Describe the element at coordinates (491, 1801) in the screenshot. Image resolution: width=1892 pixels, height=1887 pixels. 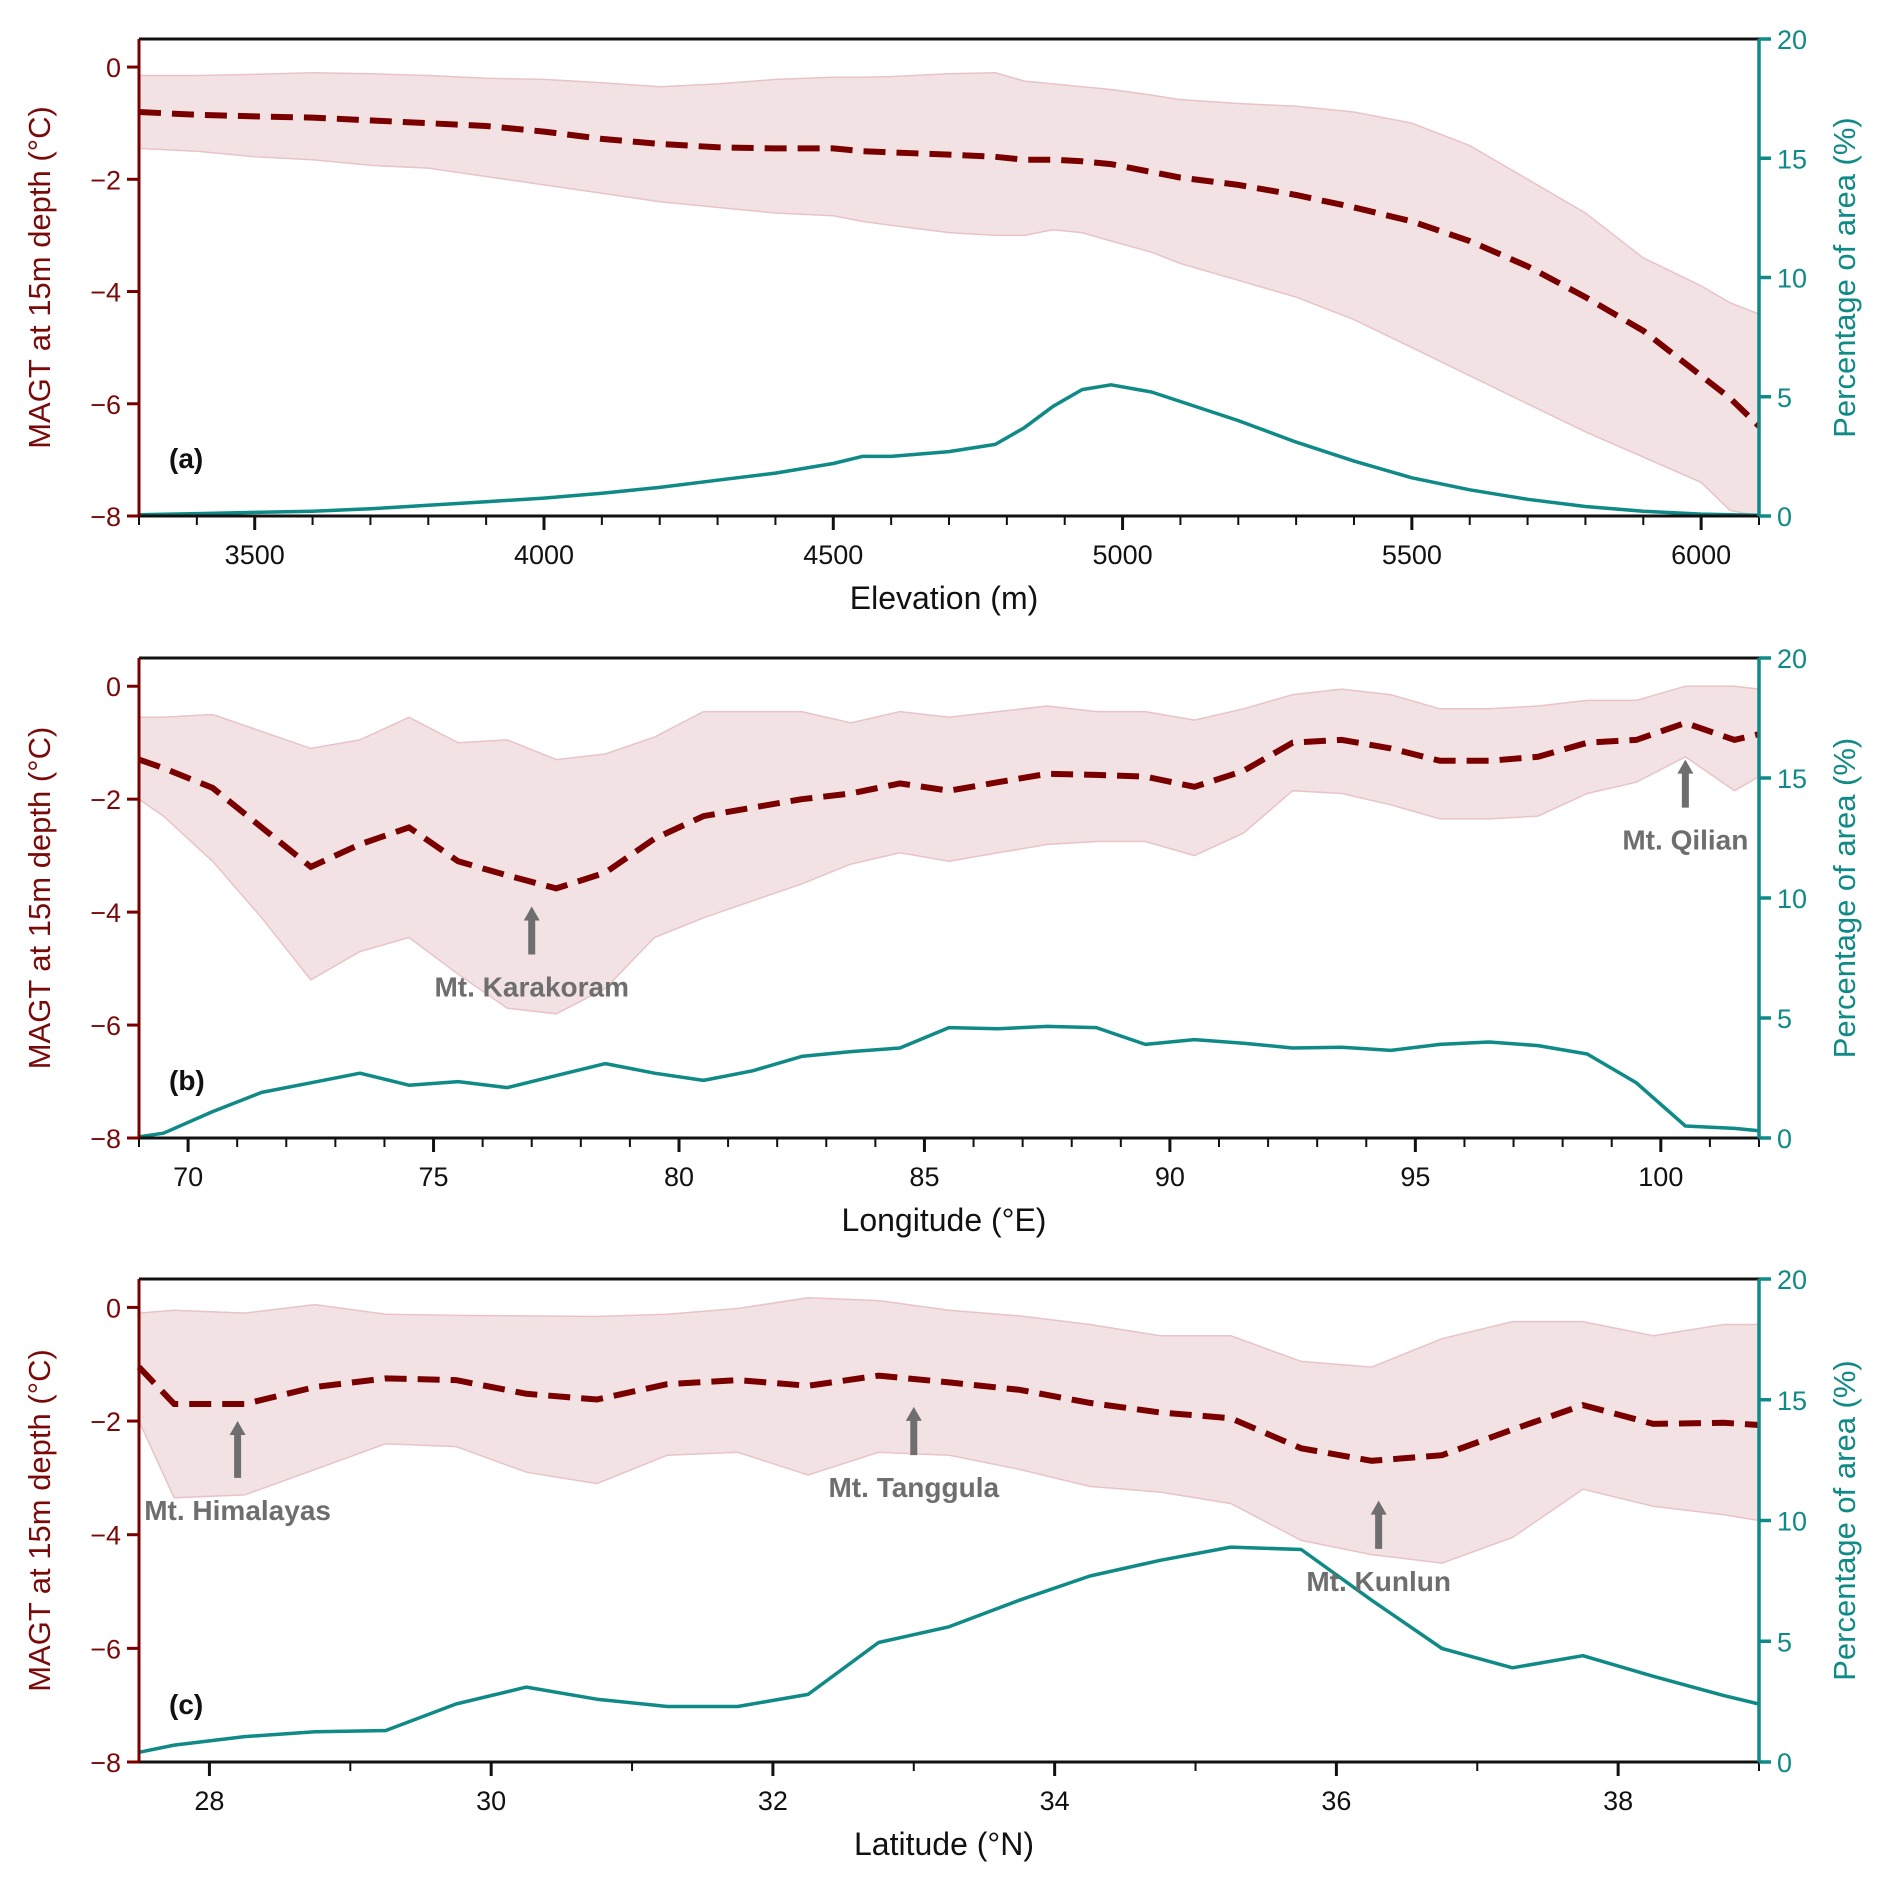
I see `x-tick-label: 30` at that location.